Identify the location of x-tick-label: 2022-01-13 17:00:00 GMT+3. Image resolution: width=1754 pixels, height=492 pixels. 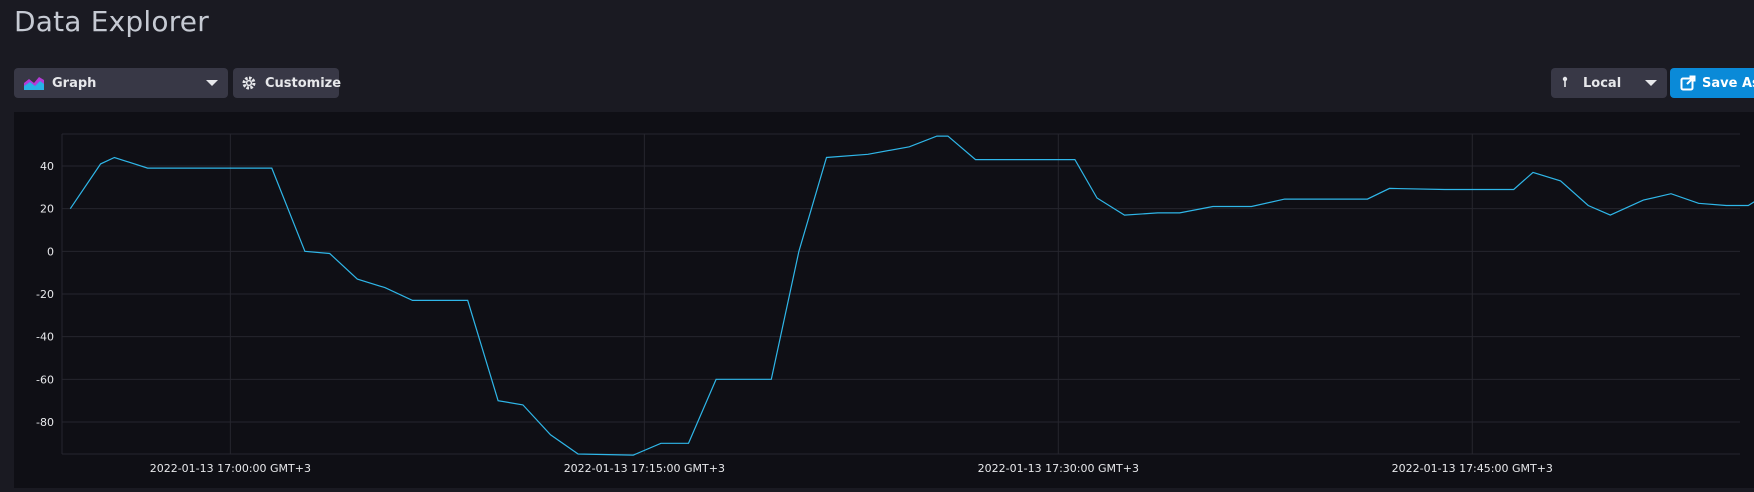
(230, 468).